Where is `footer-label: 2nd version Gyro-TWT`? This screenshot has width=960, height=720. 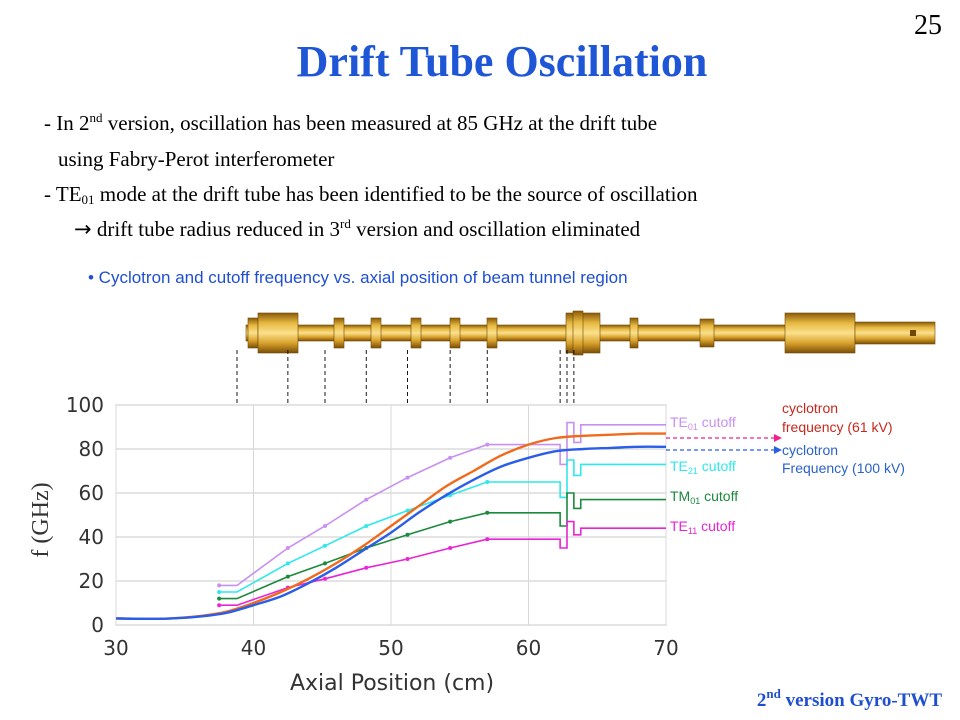 footer-label: 2nd version Gyro-TWT is located at coordinates (849, 698).